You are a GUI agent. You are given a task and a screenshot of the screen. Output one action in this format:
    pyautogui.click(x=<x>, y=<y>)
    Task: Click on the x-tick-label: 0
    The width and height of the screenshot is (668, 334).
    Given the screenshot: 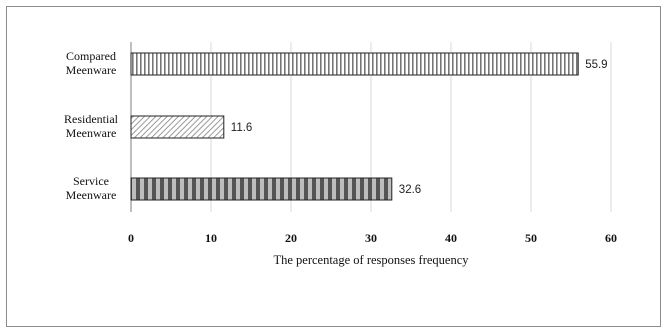 What is the action you would take?
    pyautogui.click(x=131, y=238)
    